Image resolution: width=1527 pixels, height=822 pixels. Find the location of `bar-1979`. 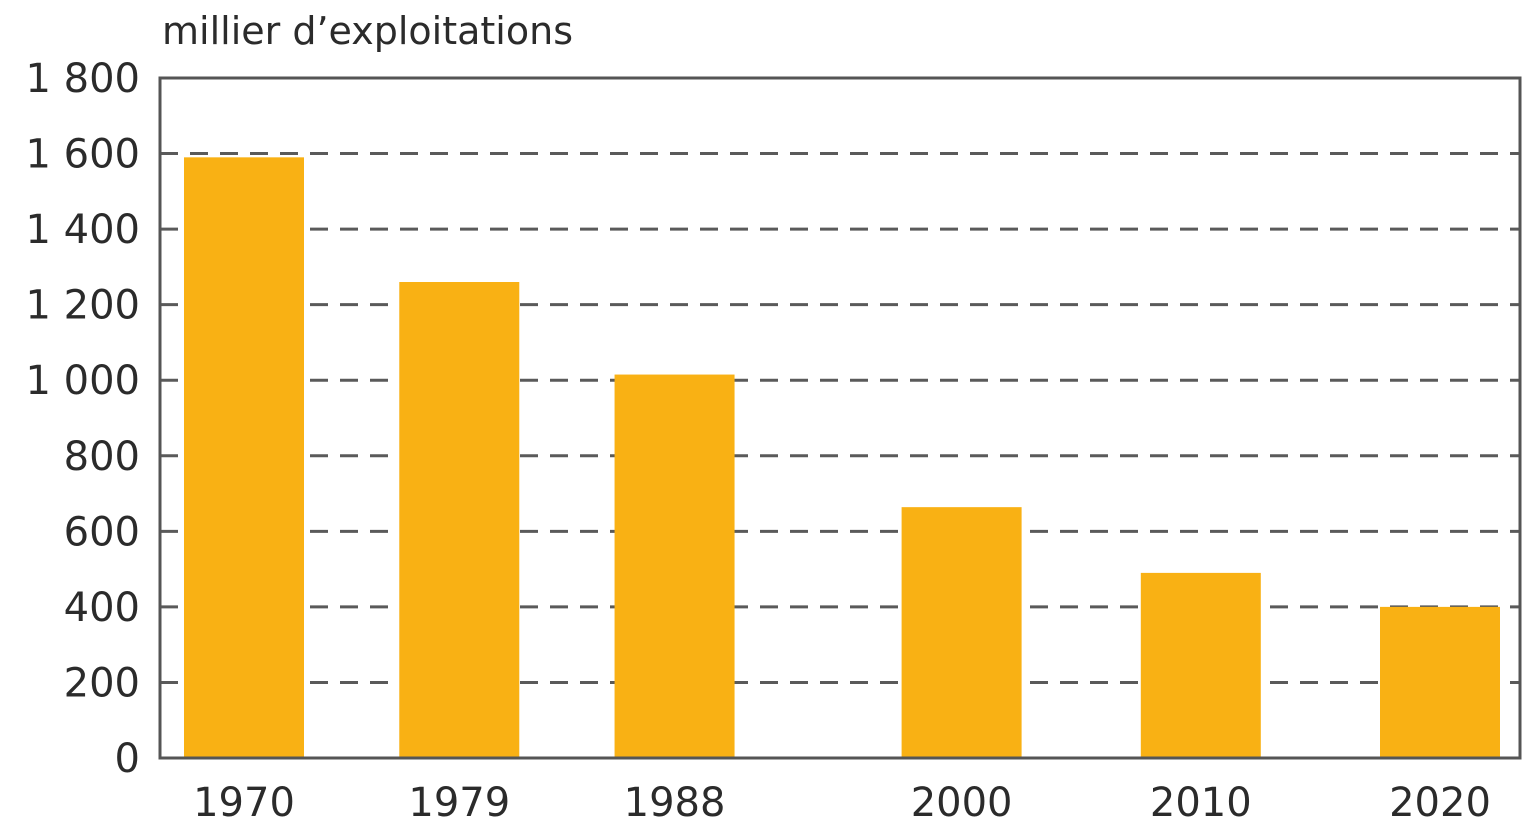

bar-1979 is located at coordinates (459, 520).